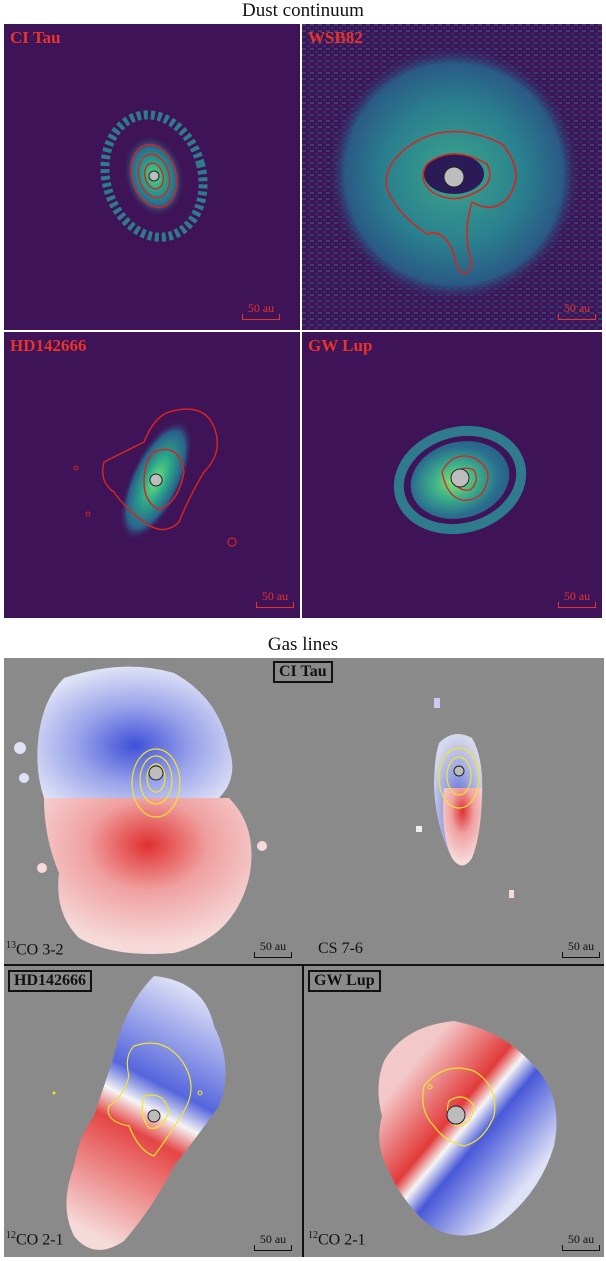  Describe the element at coordinates (340, 345) in the screenshot. I see `dust-label-gw-lup: GW Lup` at that location.